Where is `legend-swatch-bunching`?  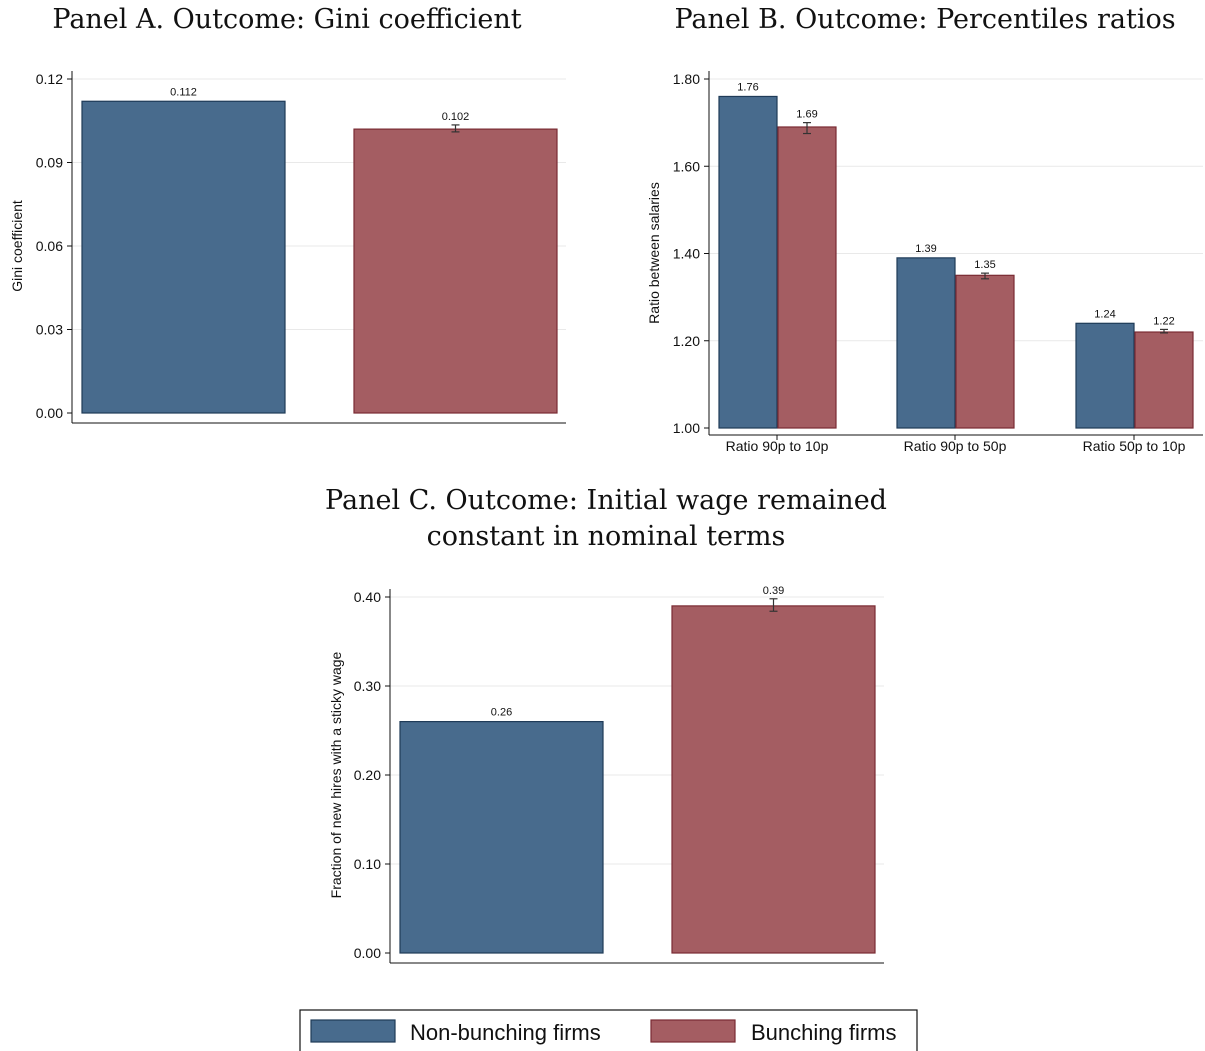 legend-swatch-bunching is located at coordinates (693, 1031).